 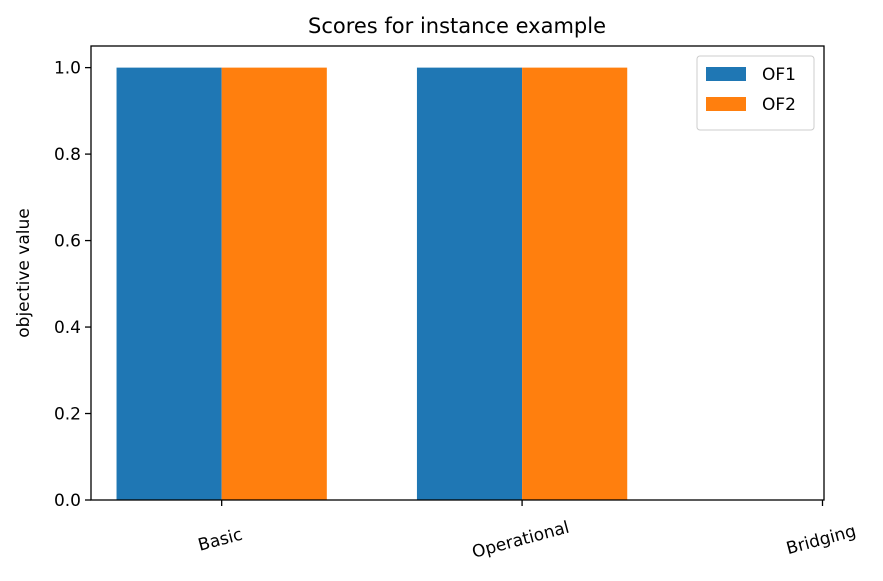 What do you see at coordinates (72, 285) in the screenshot?
I see `y-axis-ticks: 0.0 0.2 0.4 0.6 0.8 1.0` at bounding box center [72, 285].